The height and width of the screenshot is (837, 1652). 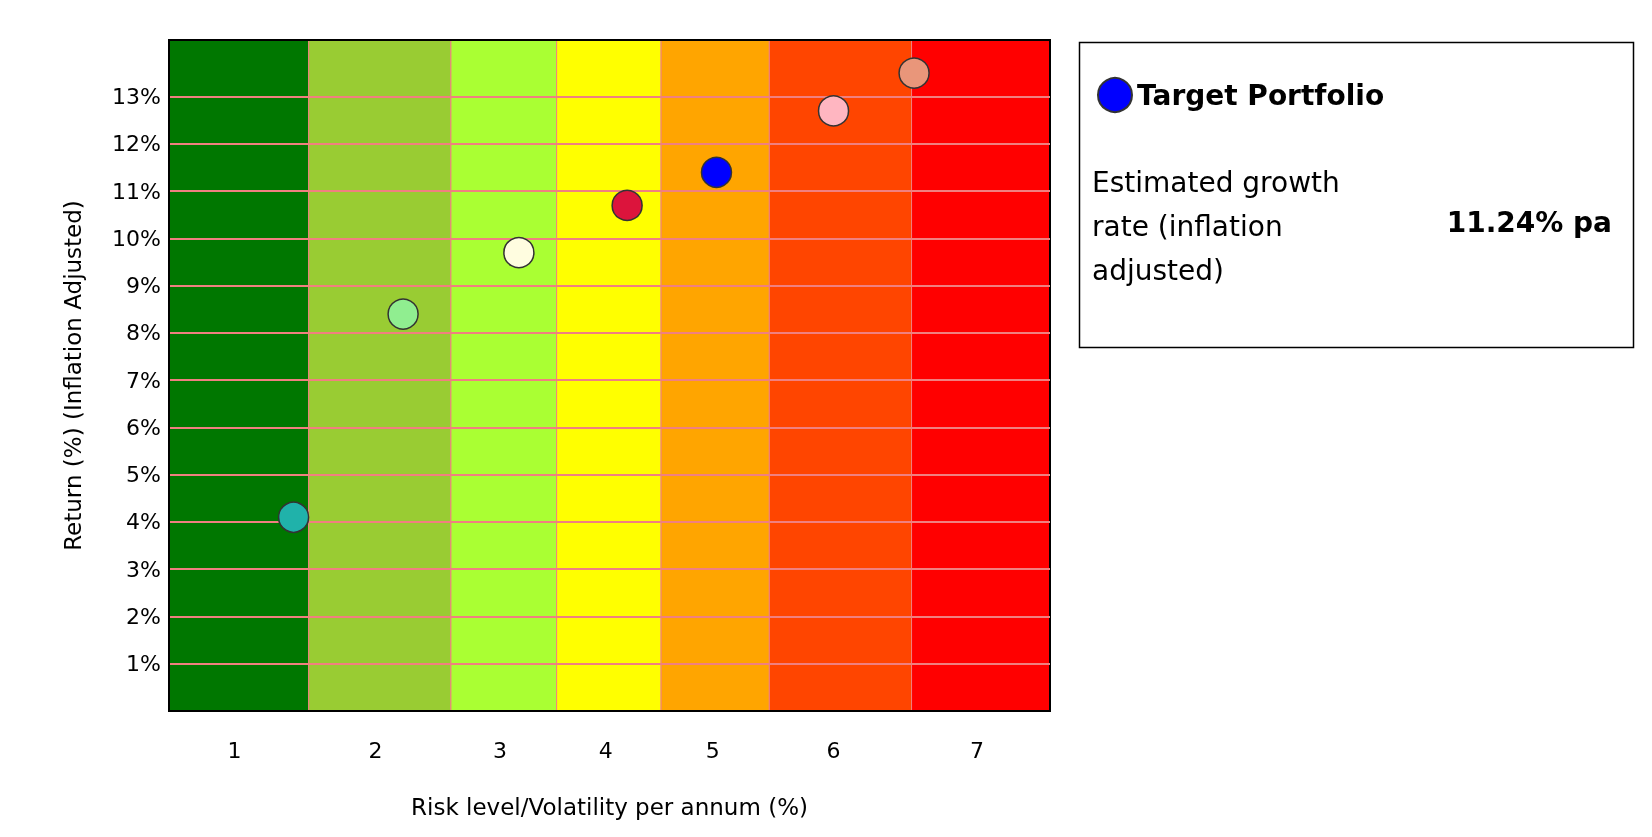 I want to click on y-tick-label: 4%, so click(x=143, y=522).